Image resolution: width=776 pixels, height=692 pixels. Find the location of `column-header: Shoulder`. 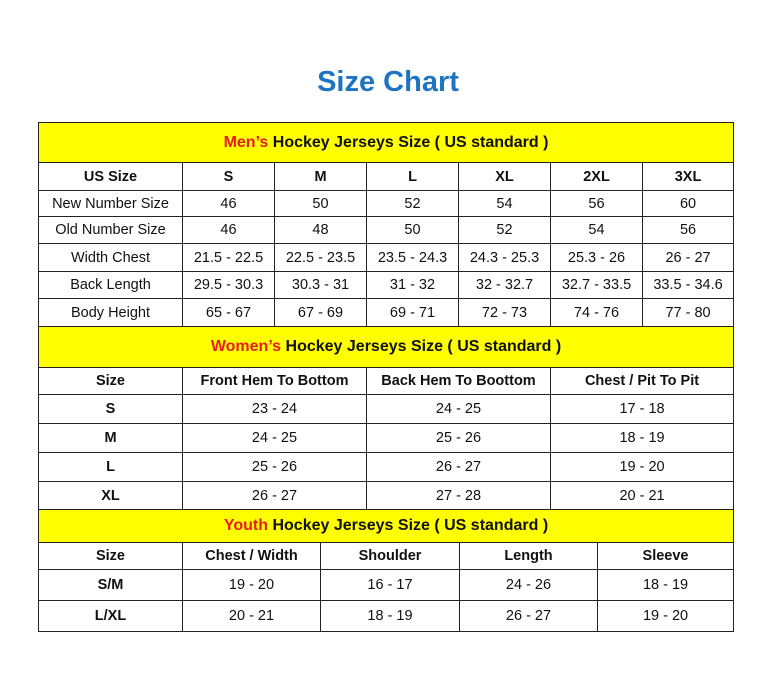

column-header: Shoulder is located at coordinates (390, 556).